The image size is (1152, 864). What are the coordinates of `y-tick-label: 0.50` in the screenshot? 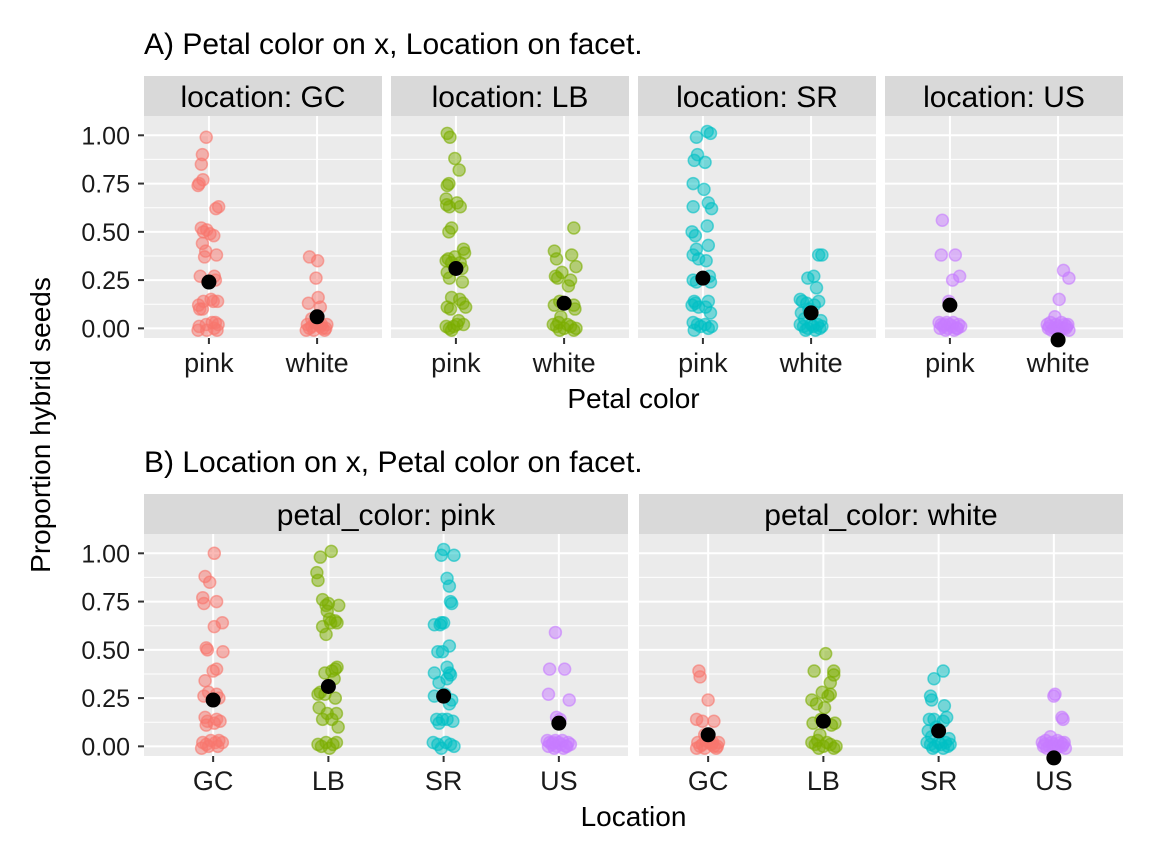 It's located at (105, 651).